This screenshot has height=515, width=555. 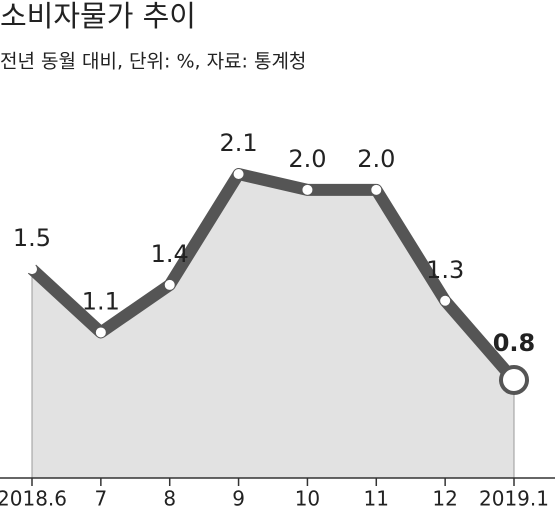 What do you see at coordinates (514, 343) in the screenshot?
I see `value-label: 0.8` at bounding box center [514, 343].